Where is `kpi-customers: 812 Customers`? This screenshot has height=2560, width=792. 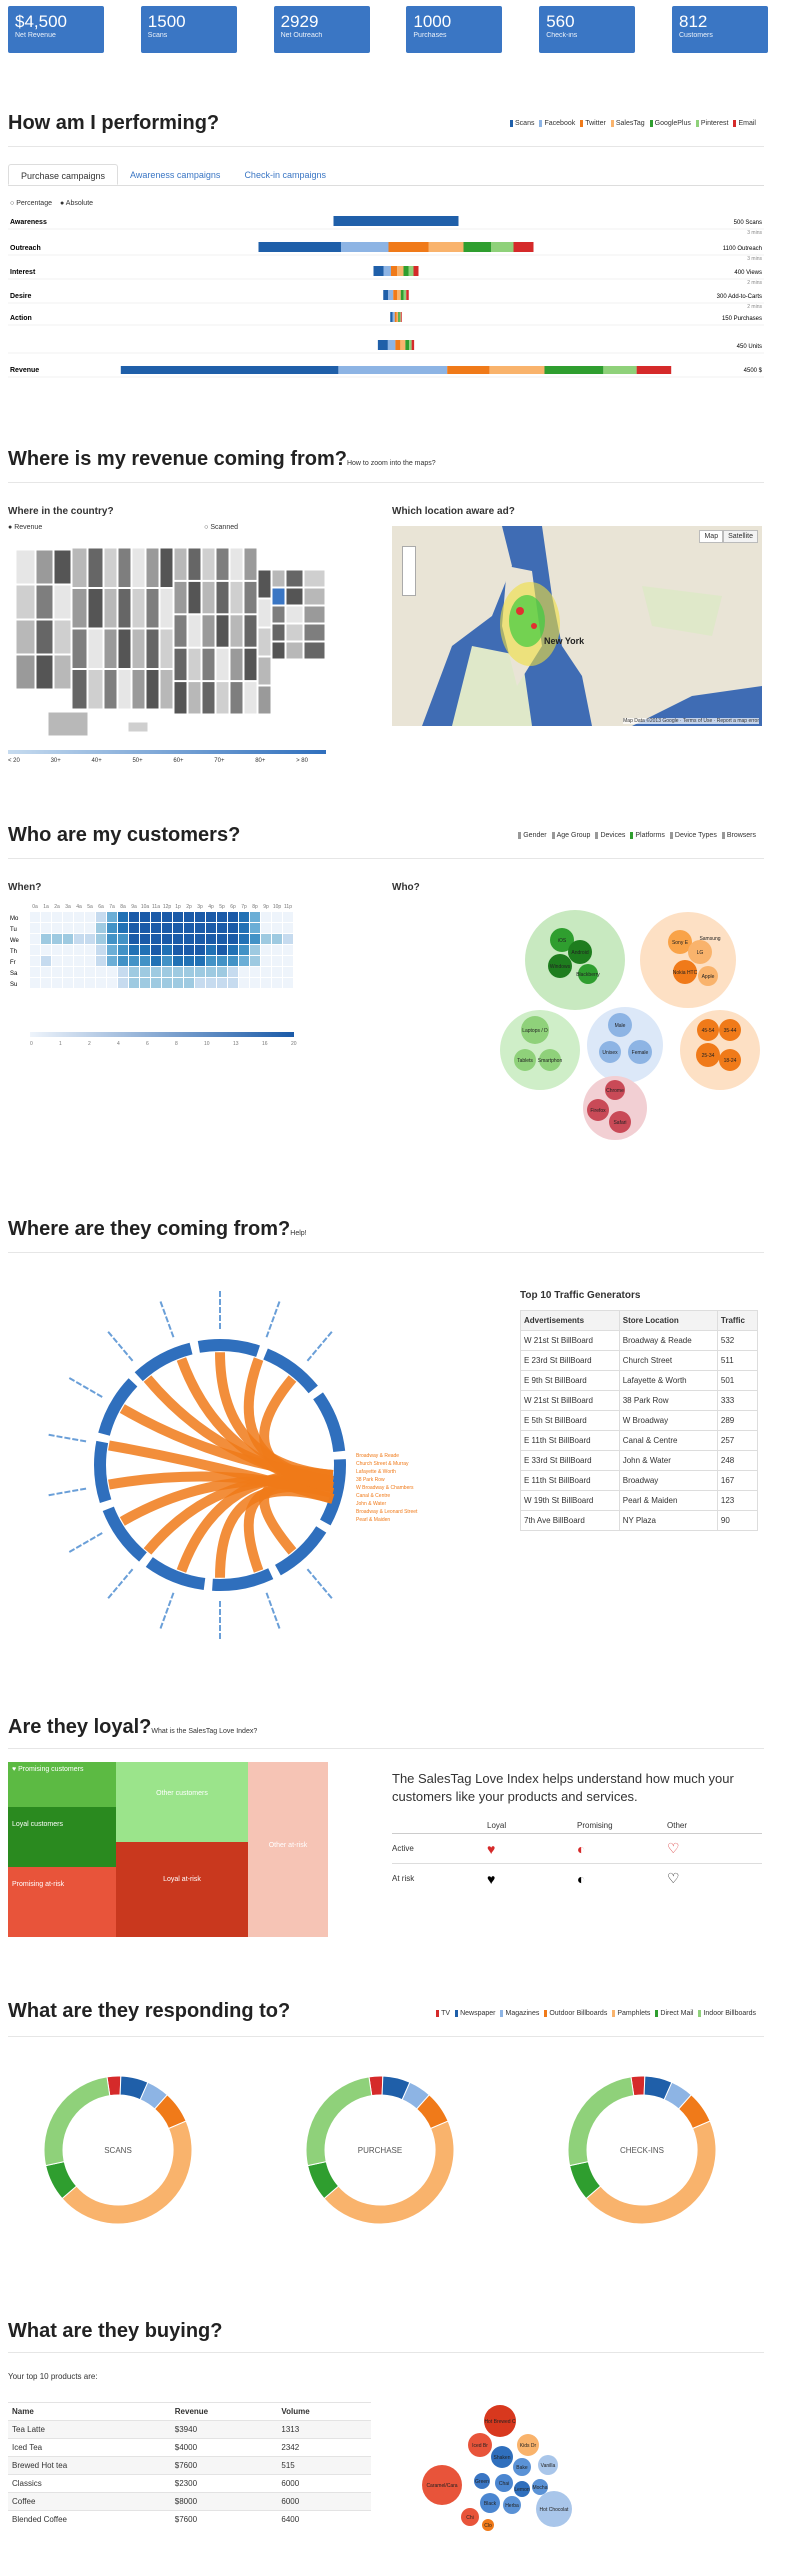
kpi-customers: 812 Customers is located at coordinates (719, 29).